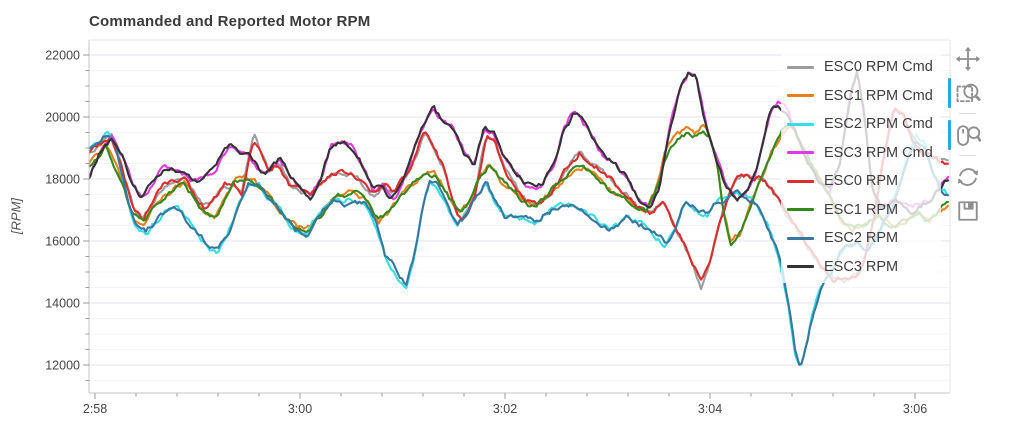  I want to click on box-zoom-icon, so click(968, 93).